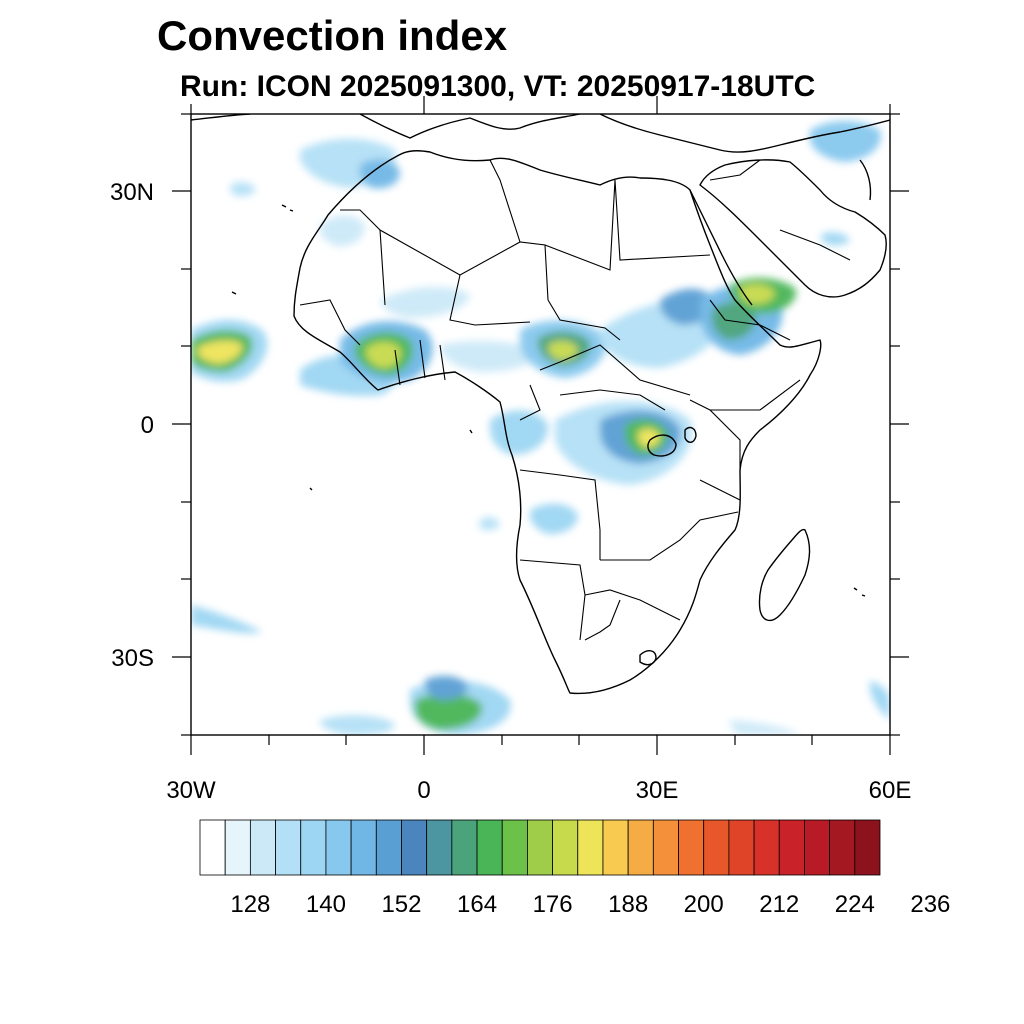 The image size is (1024, 1024). What do you see at coordinates (628, 904) in the screenshot?
I see `colorbar-label: 188` at bounding box center [628, 904].